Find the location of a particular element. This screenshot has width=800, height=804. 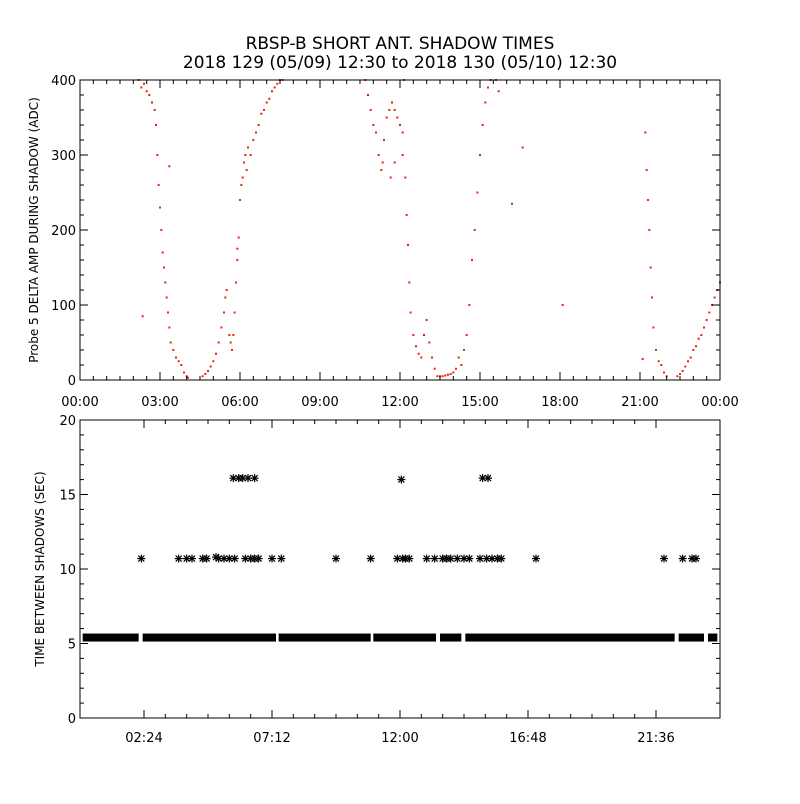

top-x-tick-label: 03:00 is located at coordinates (159, 402).